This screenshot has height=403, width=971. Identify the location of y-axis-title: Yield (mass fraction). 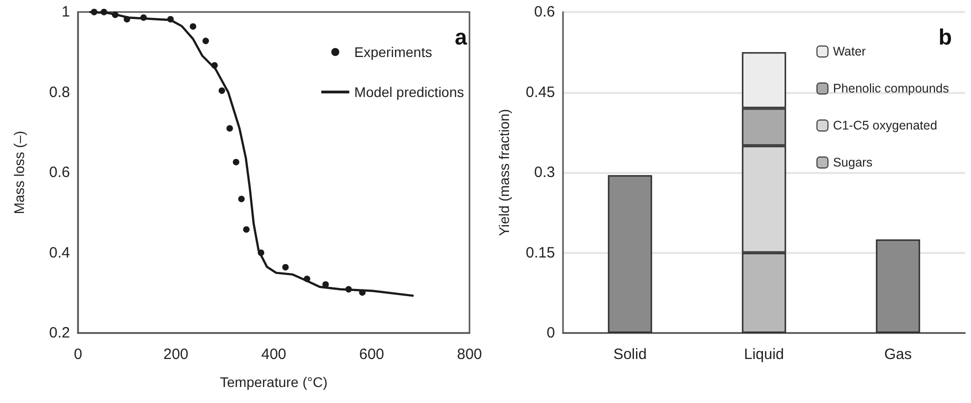
(504, 172).